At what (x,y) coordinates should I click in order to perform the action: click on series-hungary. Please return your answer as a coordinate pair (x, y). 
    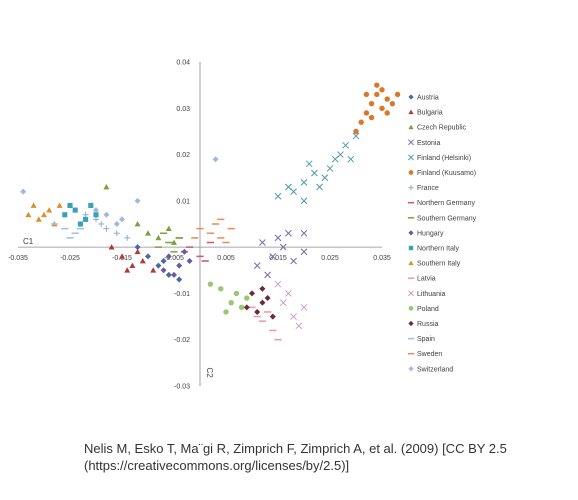
    Looking at the image, I should click on (176, 263).